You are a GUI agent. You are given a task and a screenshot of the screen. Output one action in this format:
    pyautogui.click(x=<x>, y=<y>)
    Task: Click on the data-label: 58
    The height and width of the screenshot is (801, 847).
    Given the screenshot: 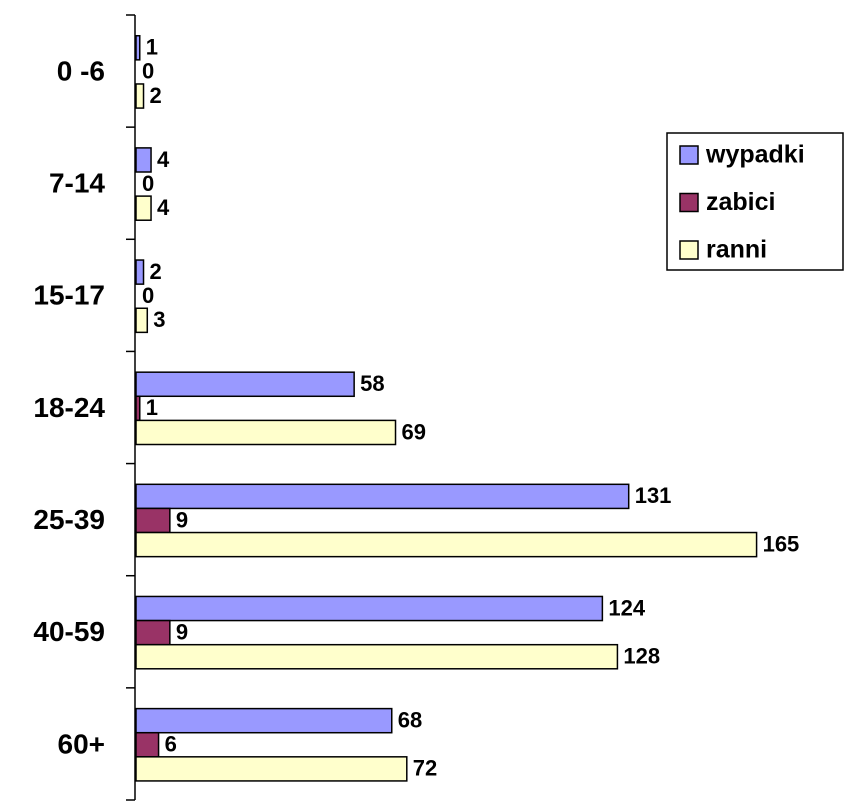 What is the action you would take?
    pyautogui.click(x=372, y=383)
    